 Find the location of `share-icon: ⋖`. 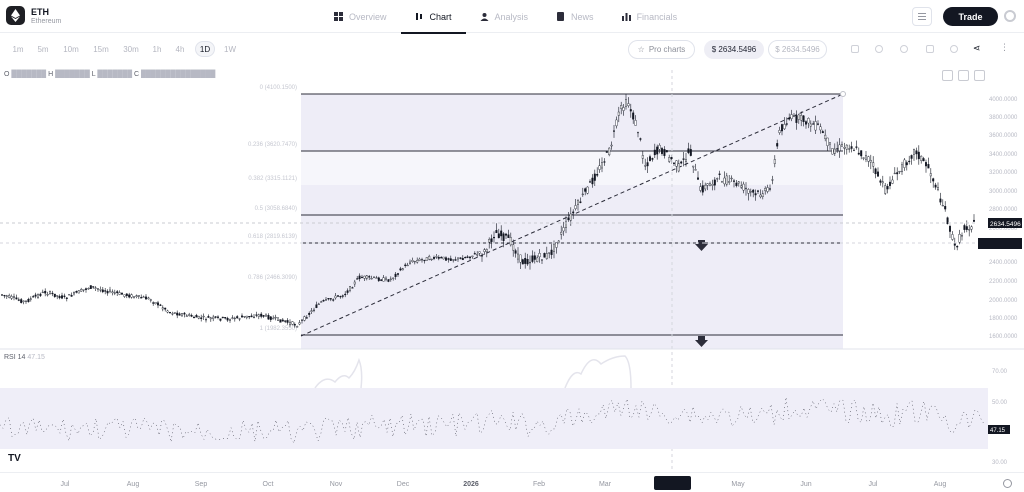

share-icon: ⋖ is located at coordinates (977, 48).